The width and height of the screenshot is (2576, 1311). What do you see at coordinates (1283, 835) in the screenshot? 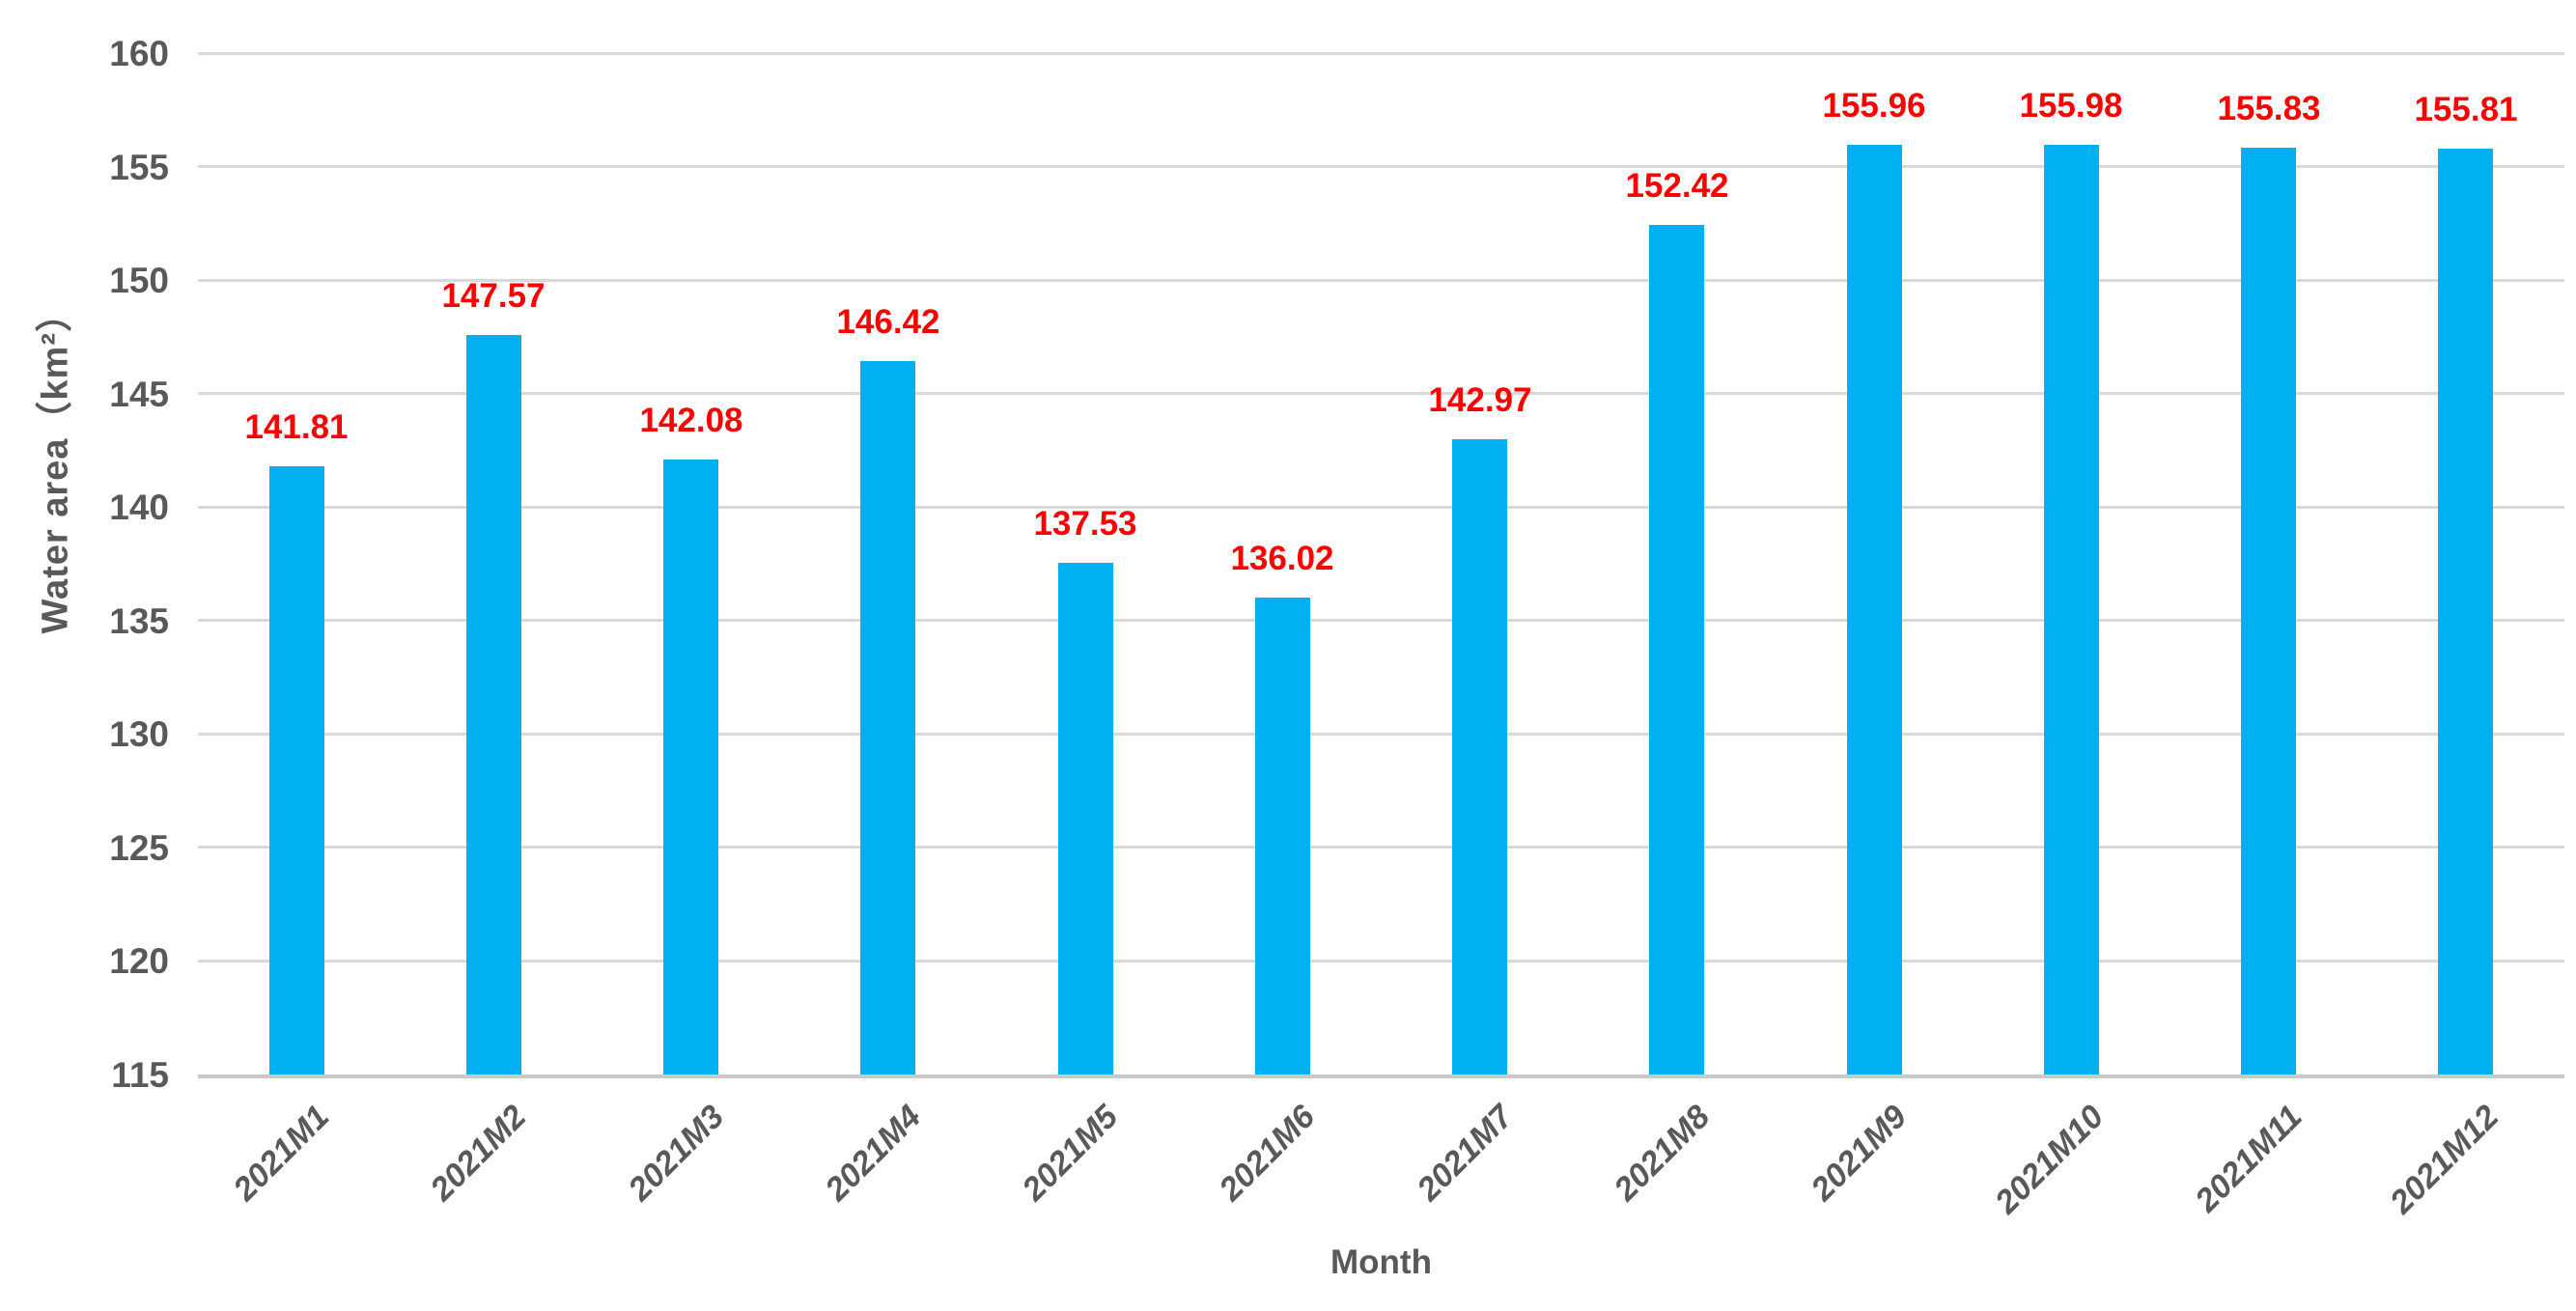
I see `bar-2021M6` at bounding box center [1283, 835].